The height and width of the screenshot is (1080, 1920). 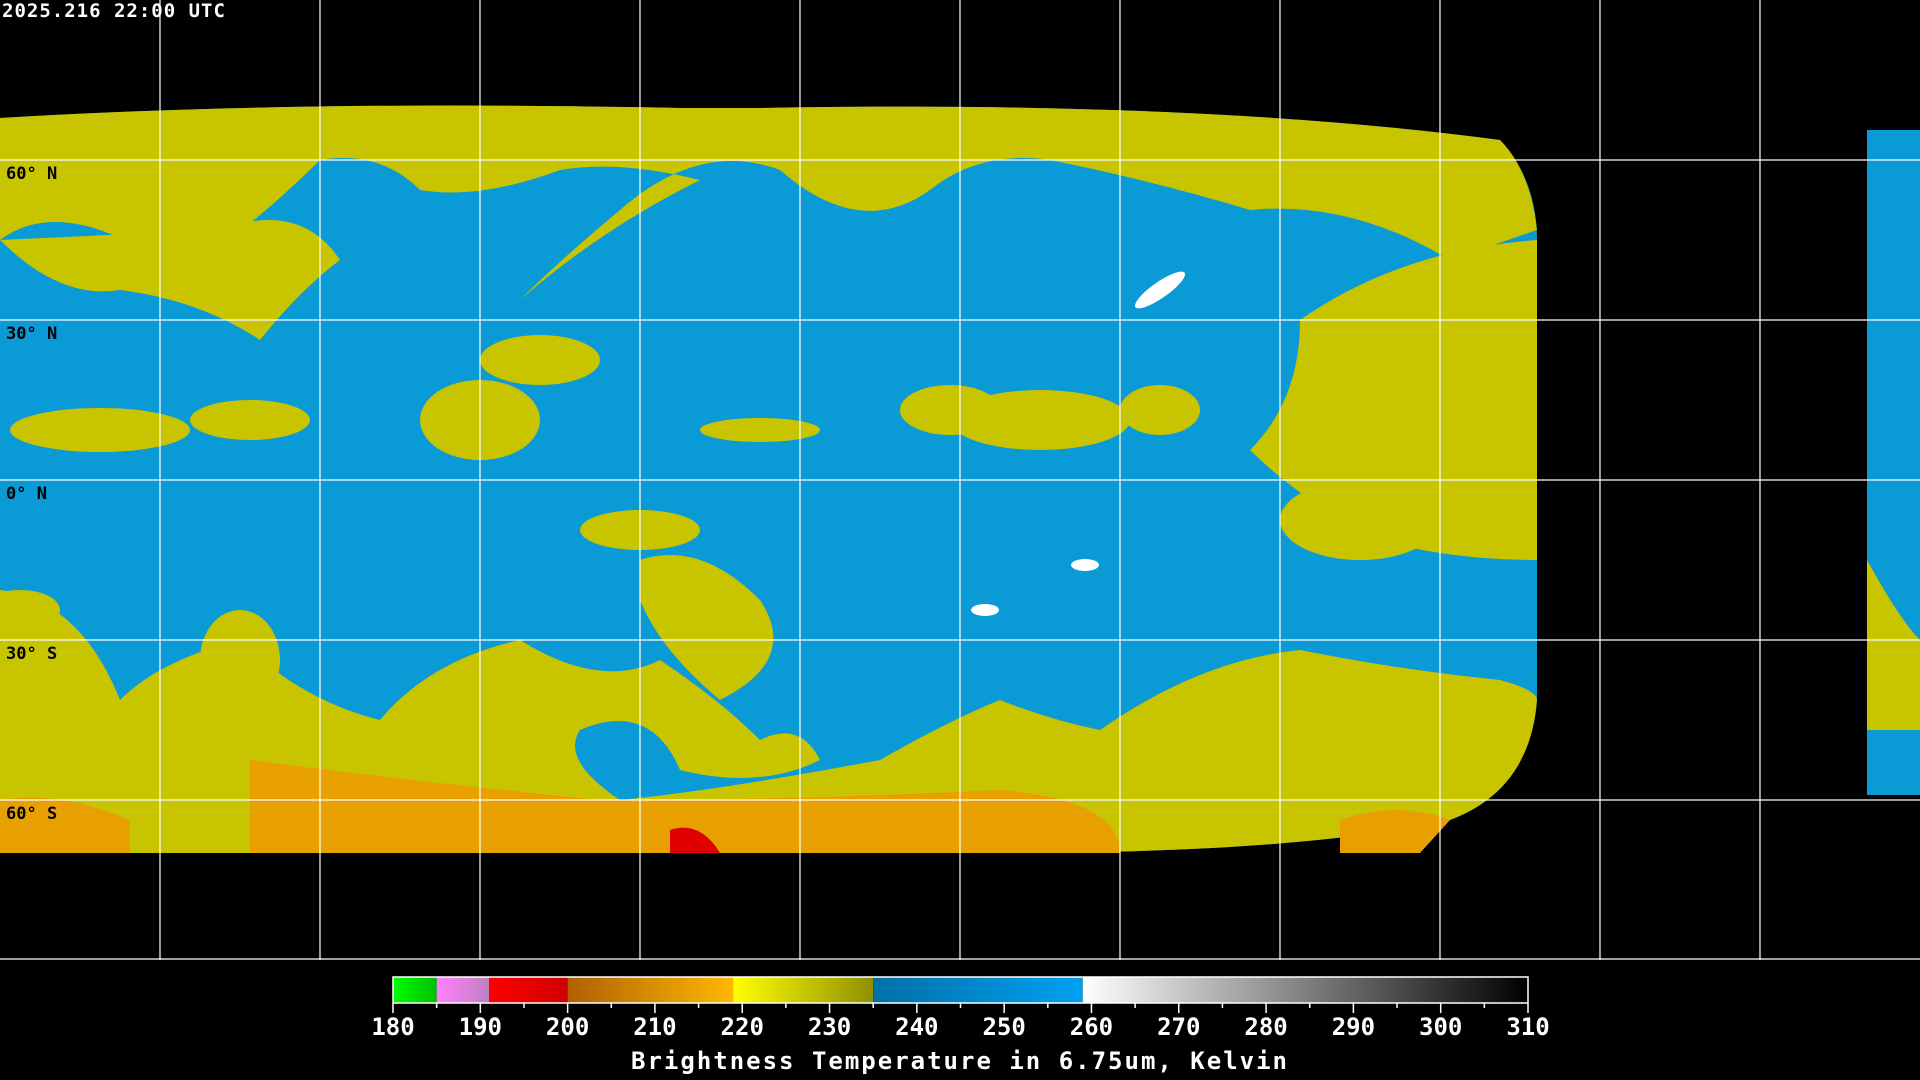 What do you see at coordinates (32, 814) in the screenshot?
I see `lat-label-60s: 60° S` at bounding box center [32, 814].